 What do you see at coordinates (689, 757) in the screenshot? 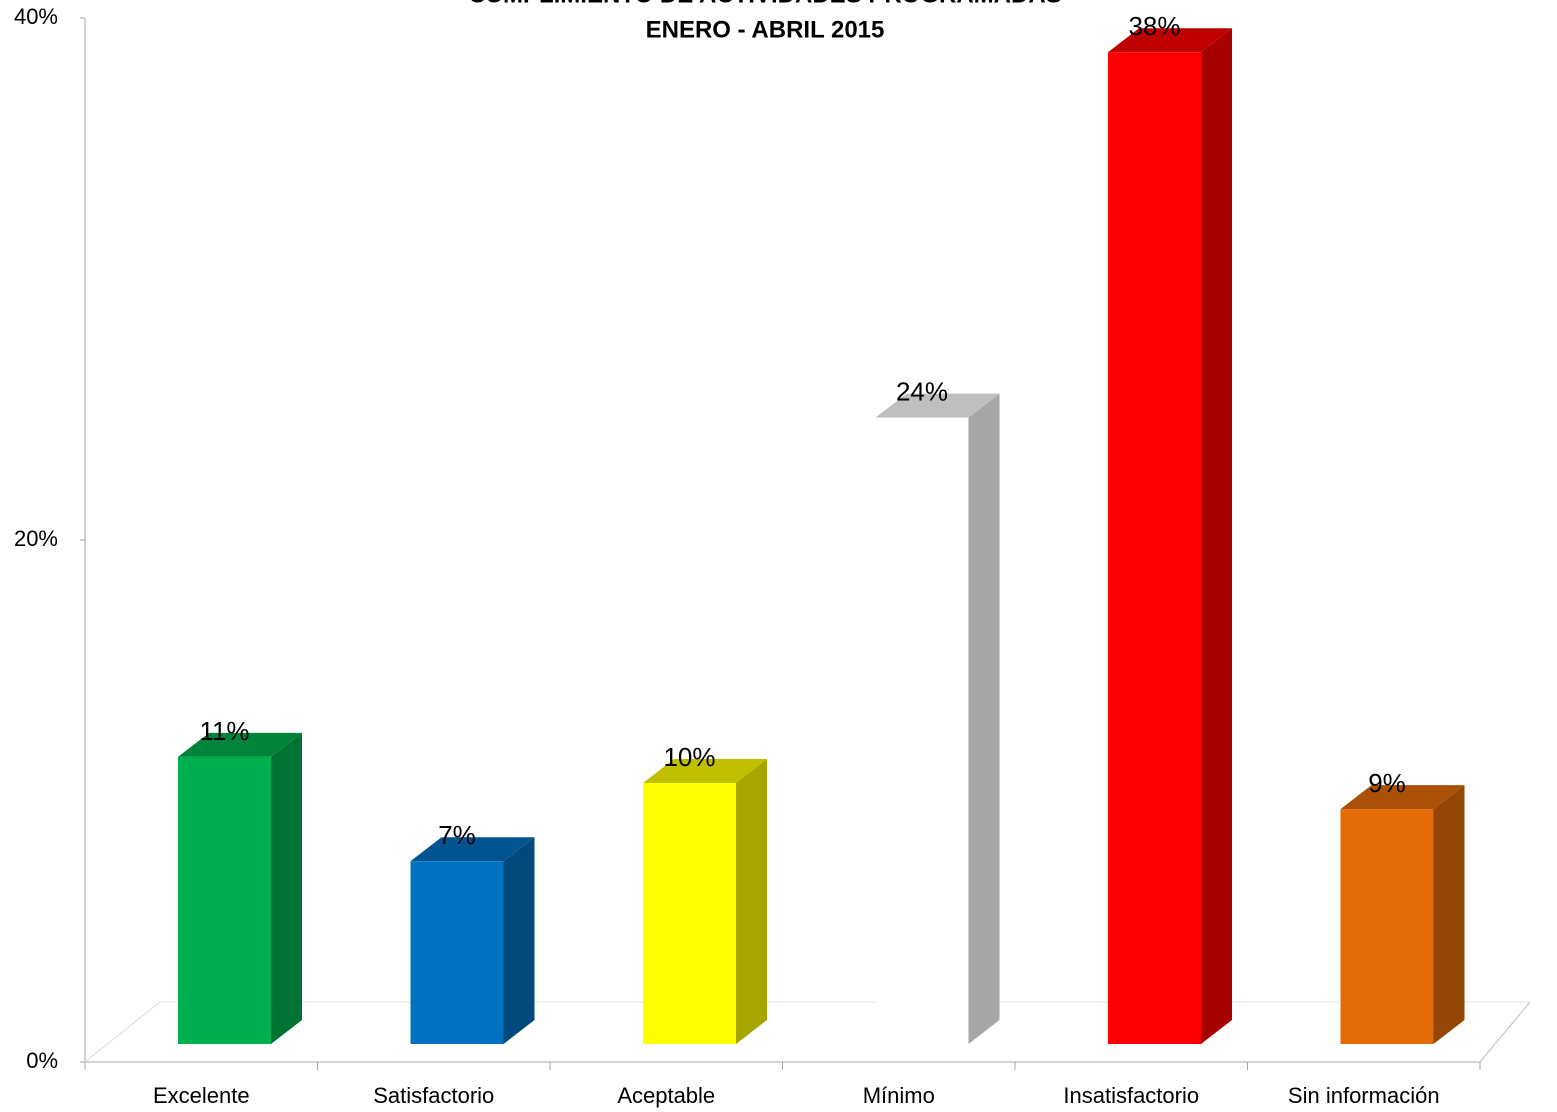
I see `data-label: 10%` at bounding box center [689, 757].